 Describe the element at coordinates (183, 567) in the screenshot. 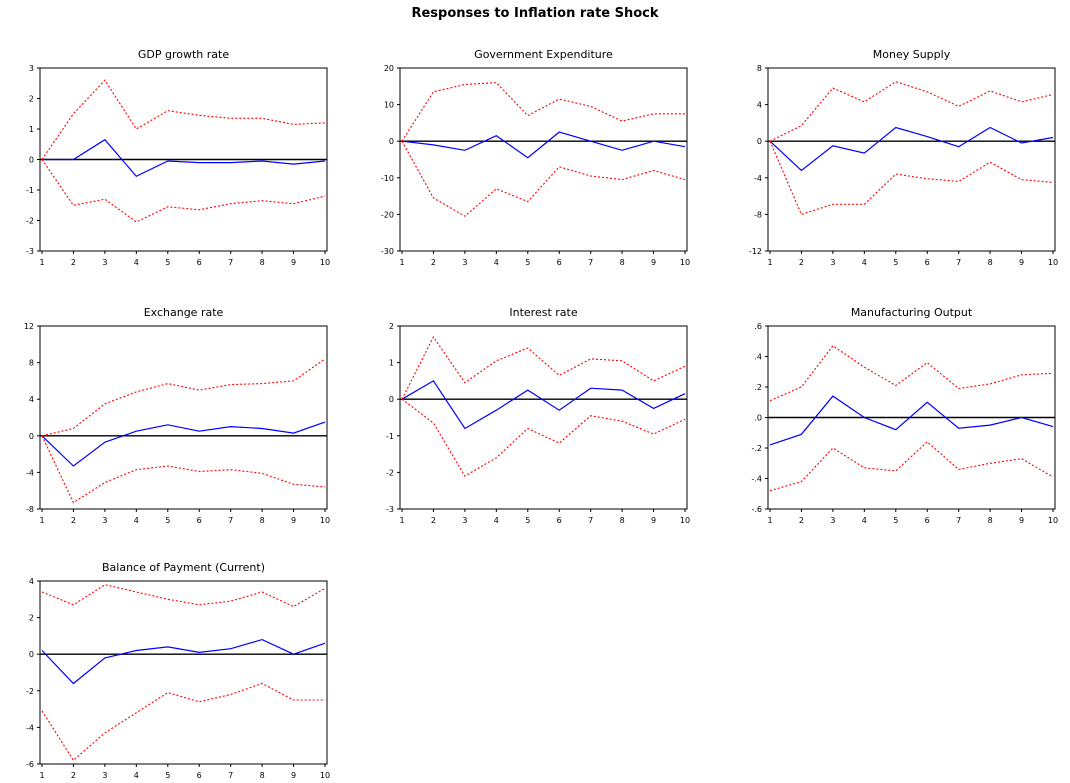

I see `panel-title: Balance of Payment (Current)` at that location.